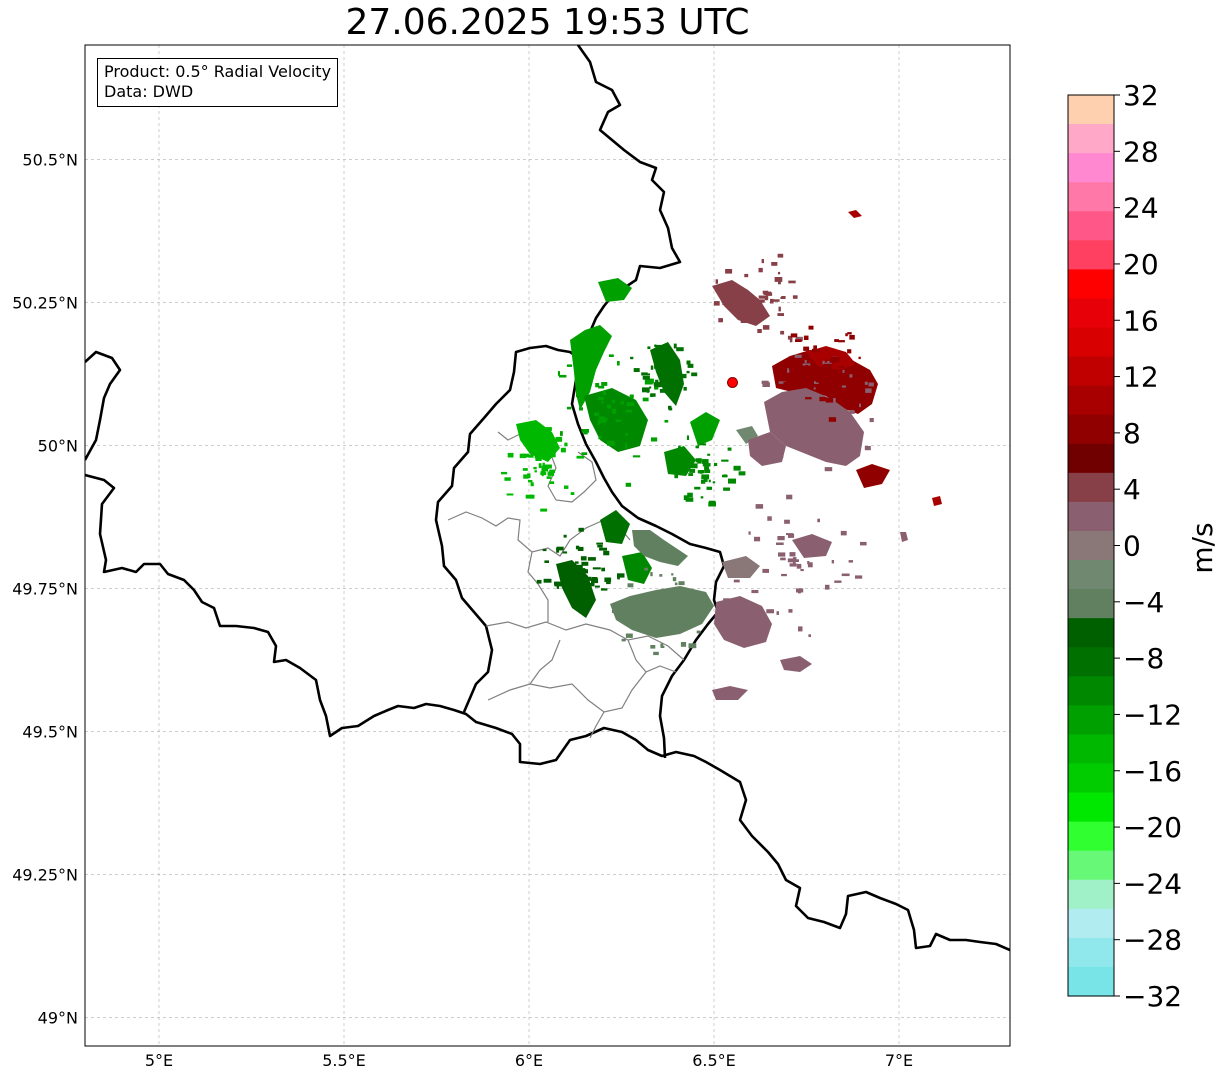 The height and width of the screenshot is (1081, 1225). I want to click on colorbar-tick-label: 32, so click(1141, 95).